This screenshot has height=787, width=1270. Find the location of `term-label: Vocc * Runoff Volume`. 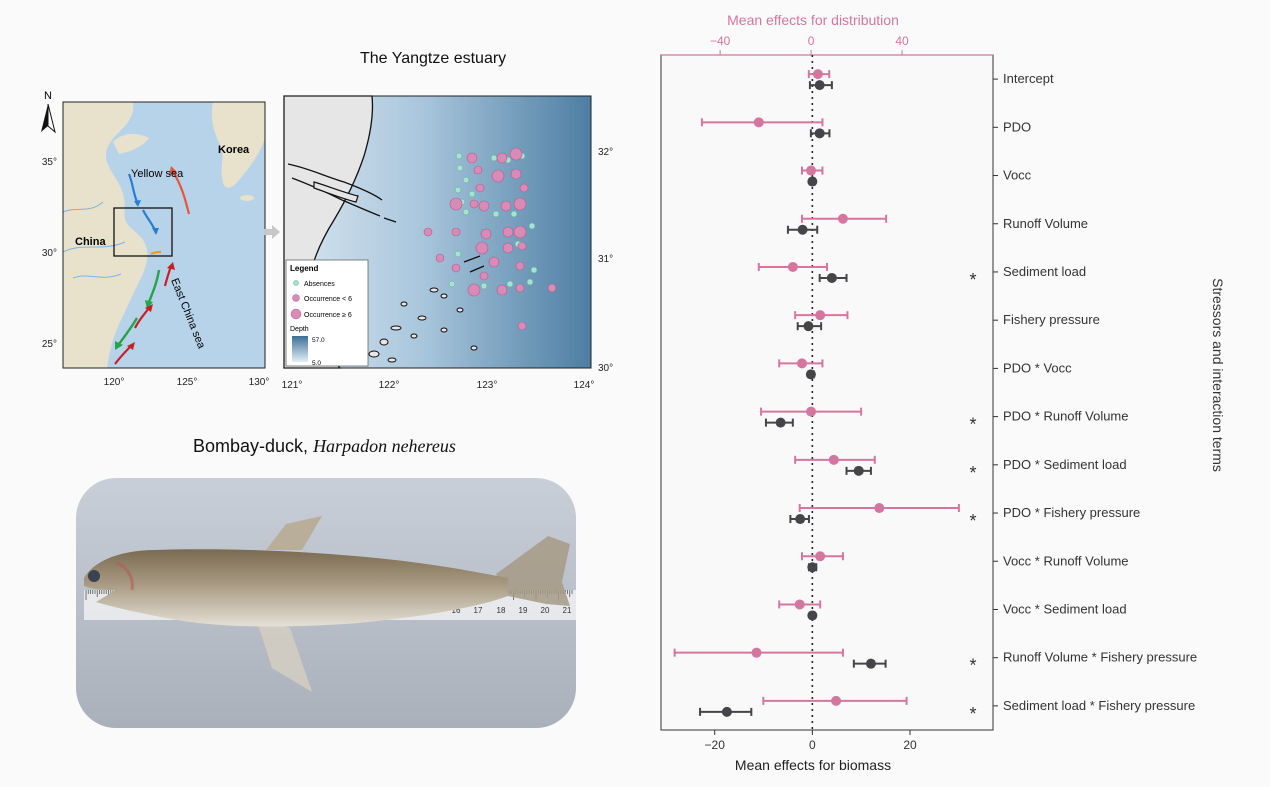

term-label: Vocc * Runoff Volume is located at coordinates (1066, 560).